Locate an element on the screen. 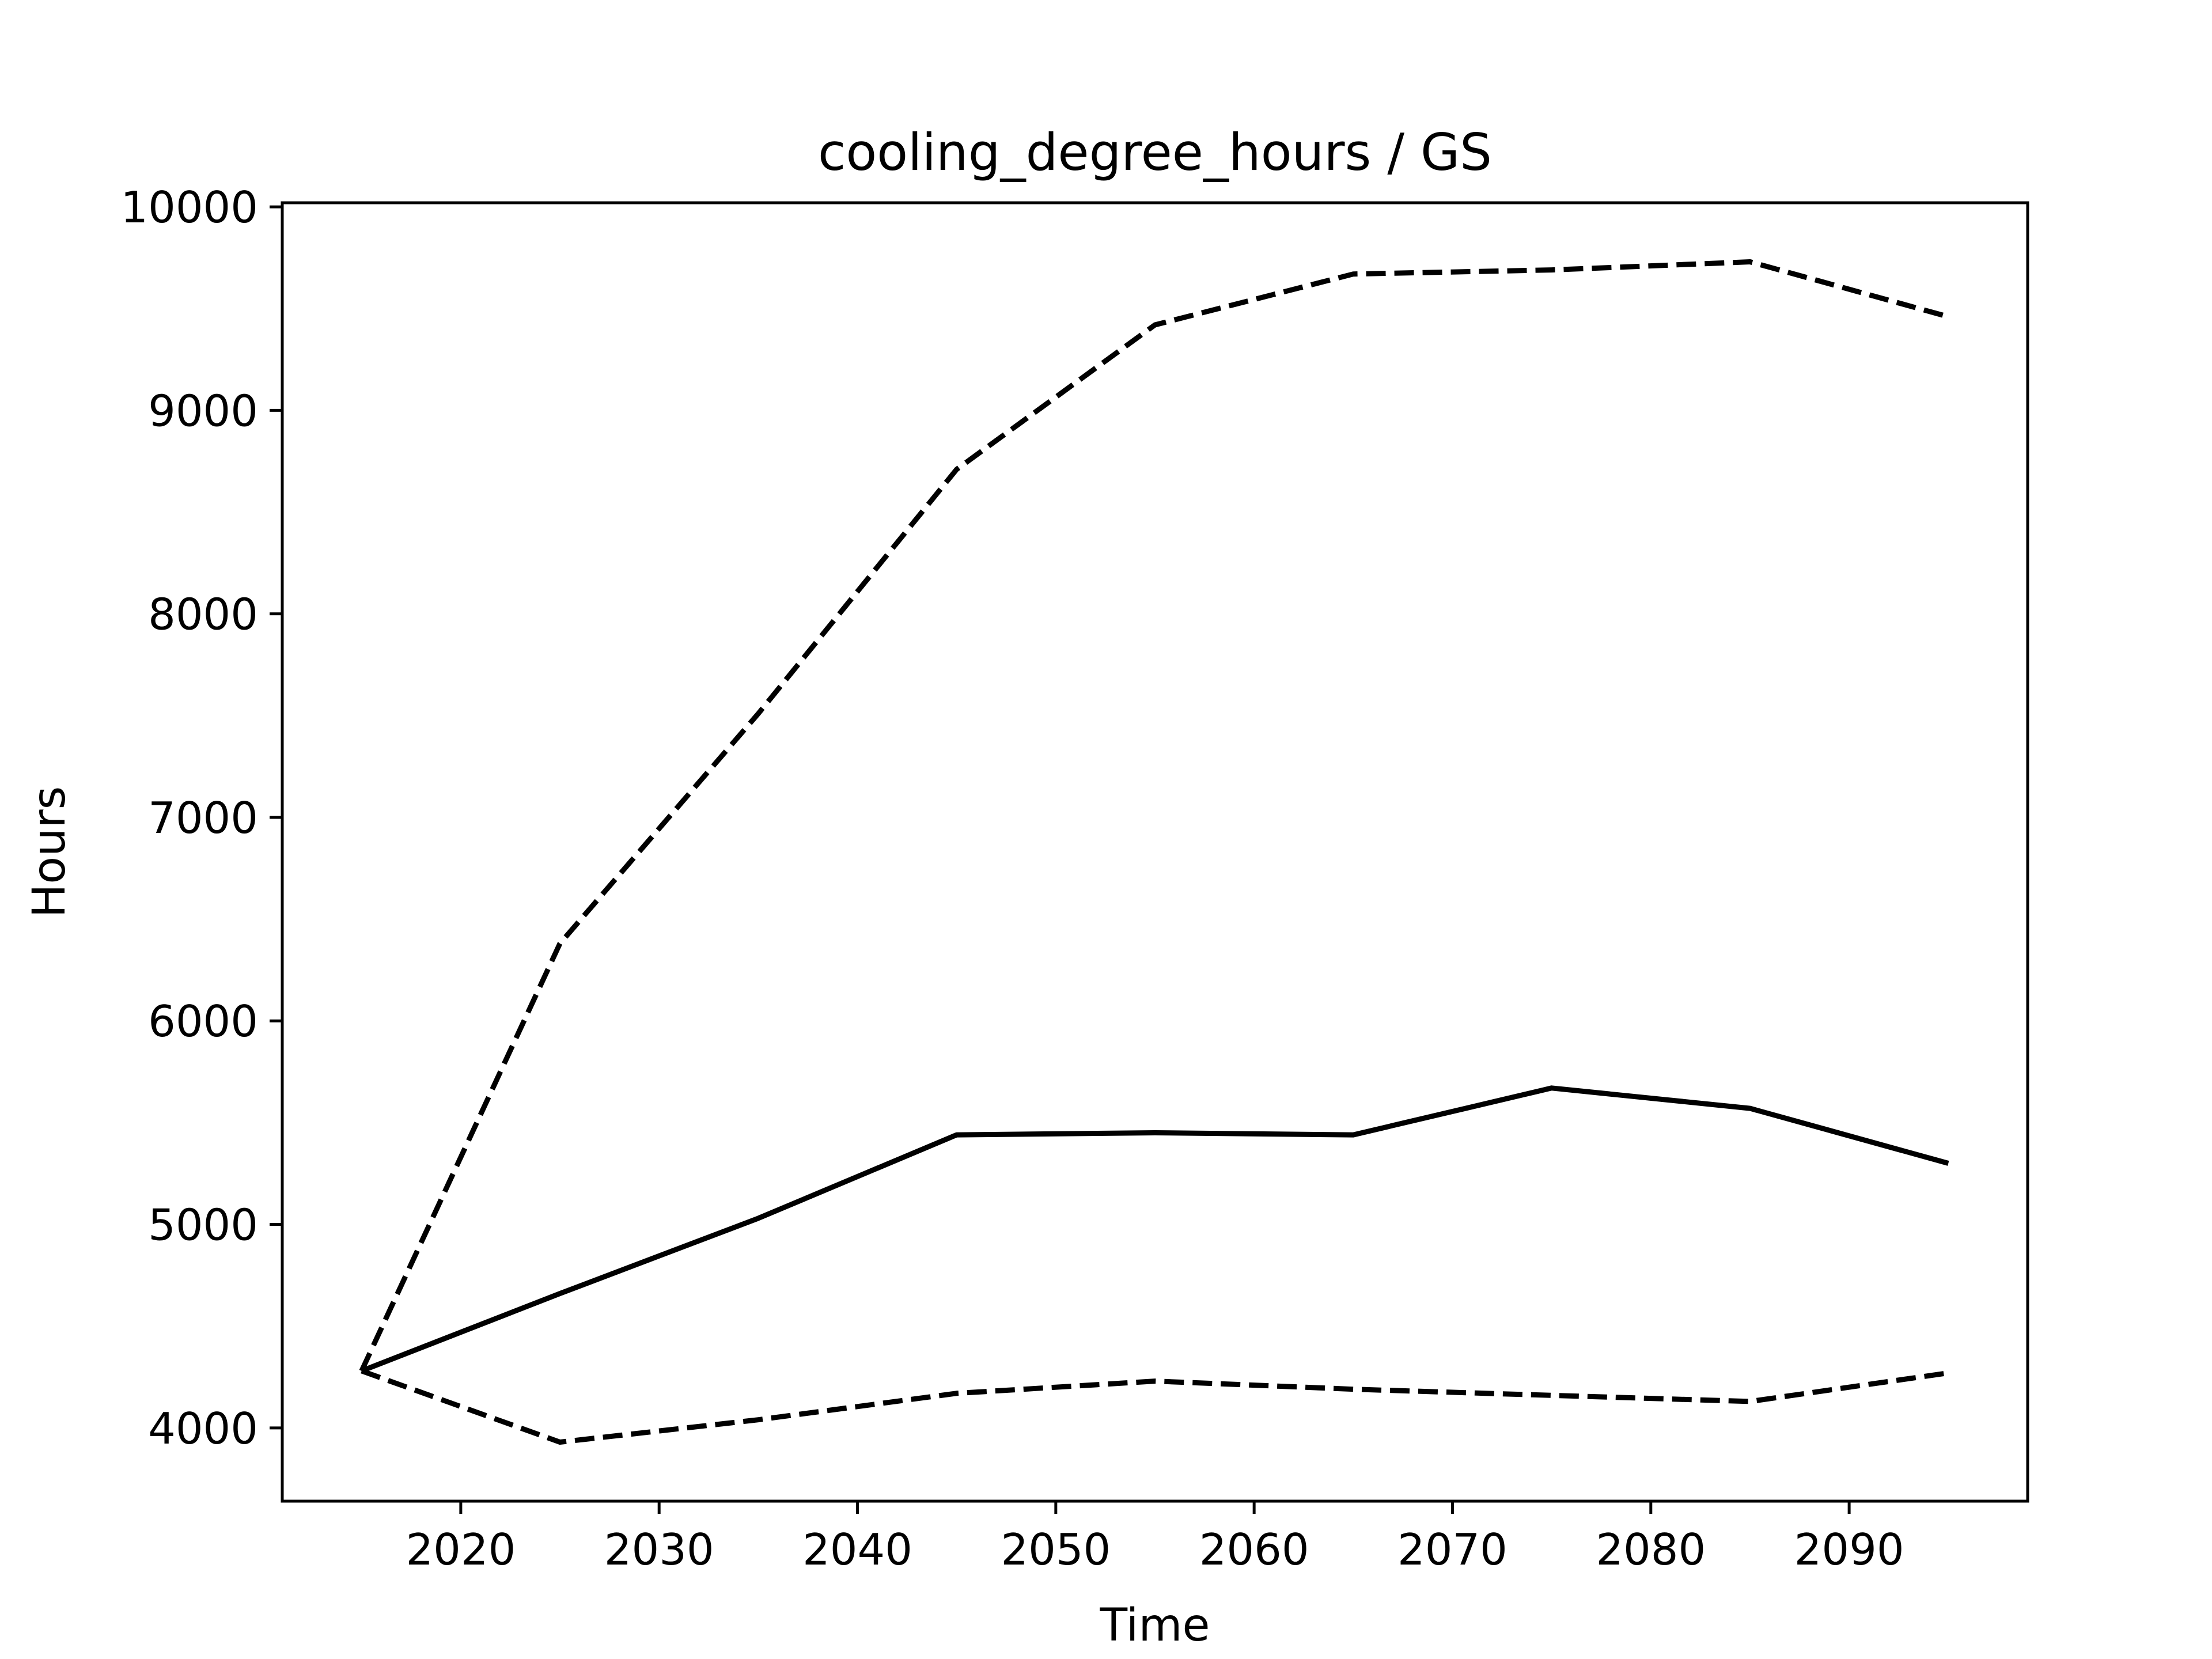 The image size is (2212, 1659). x-tick-label: 2040 is located at coordinates (857, 1549).